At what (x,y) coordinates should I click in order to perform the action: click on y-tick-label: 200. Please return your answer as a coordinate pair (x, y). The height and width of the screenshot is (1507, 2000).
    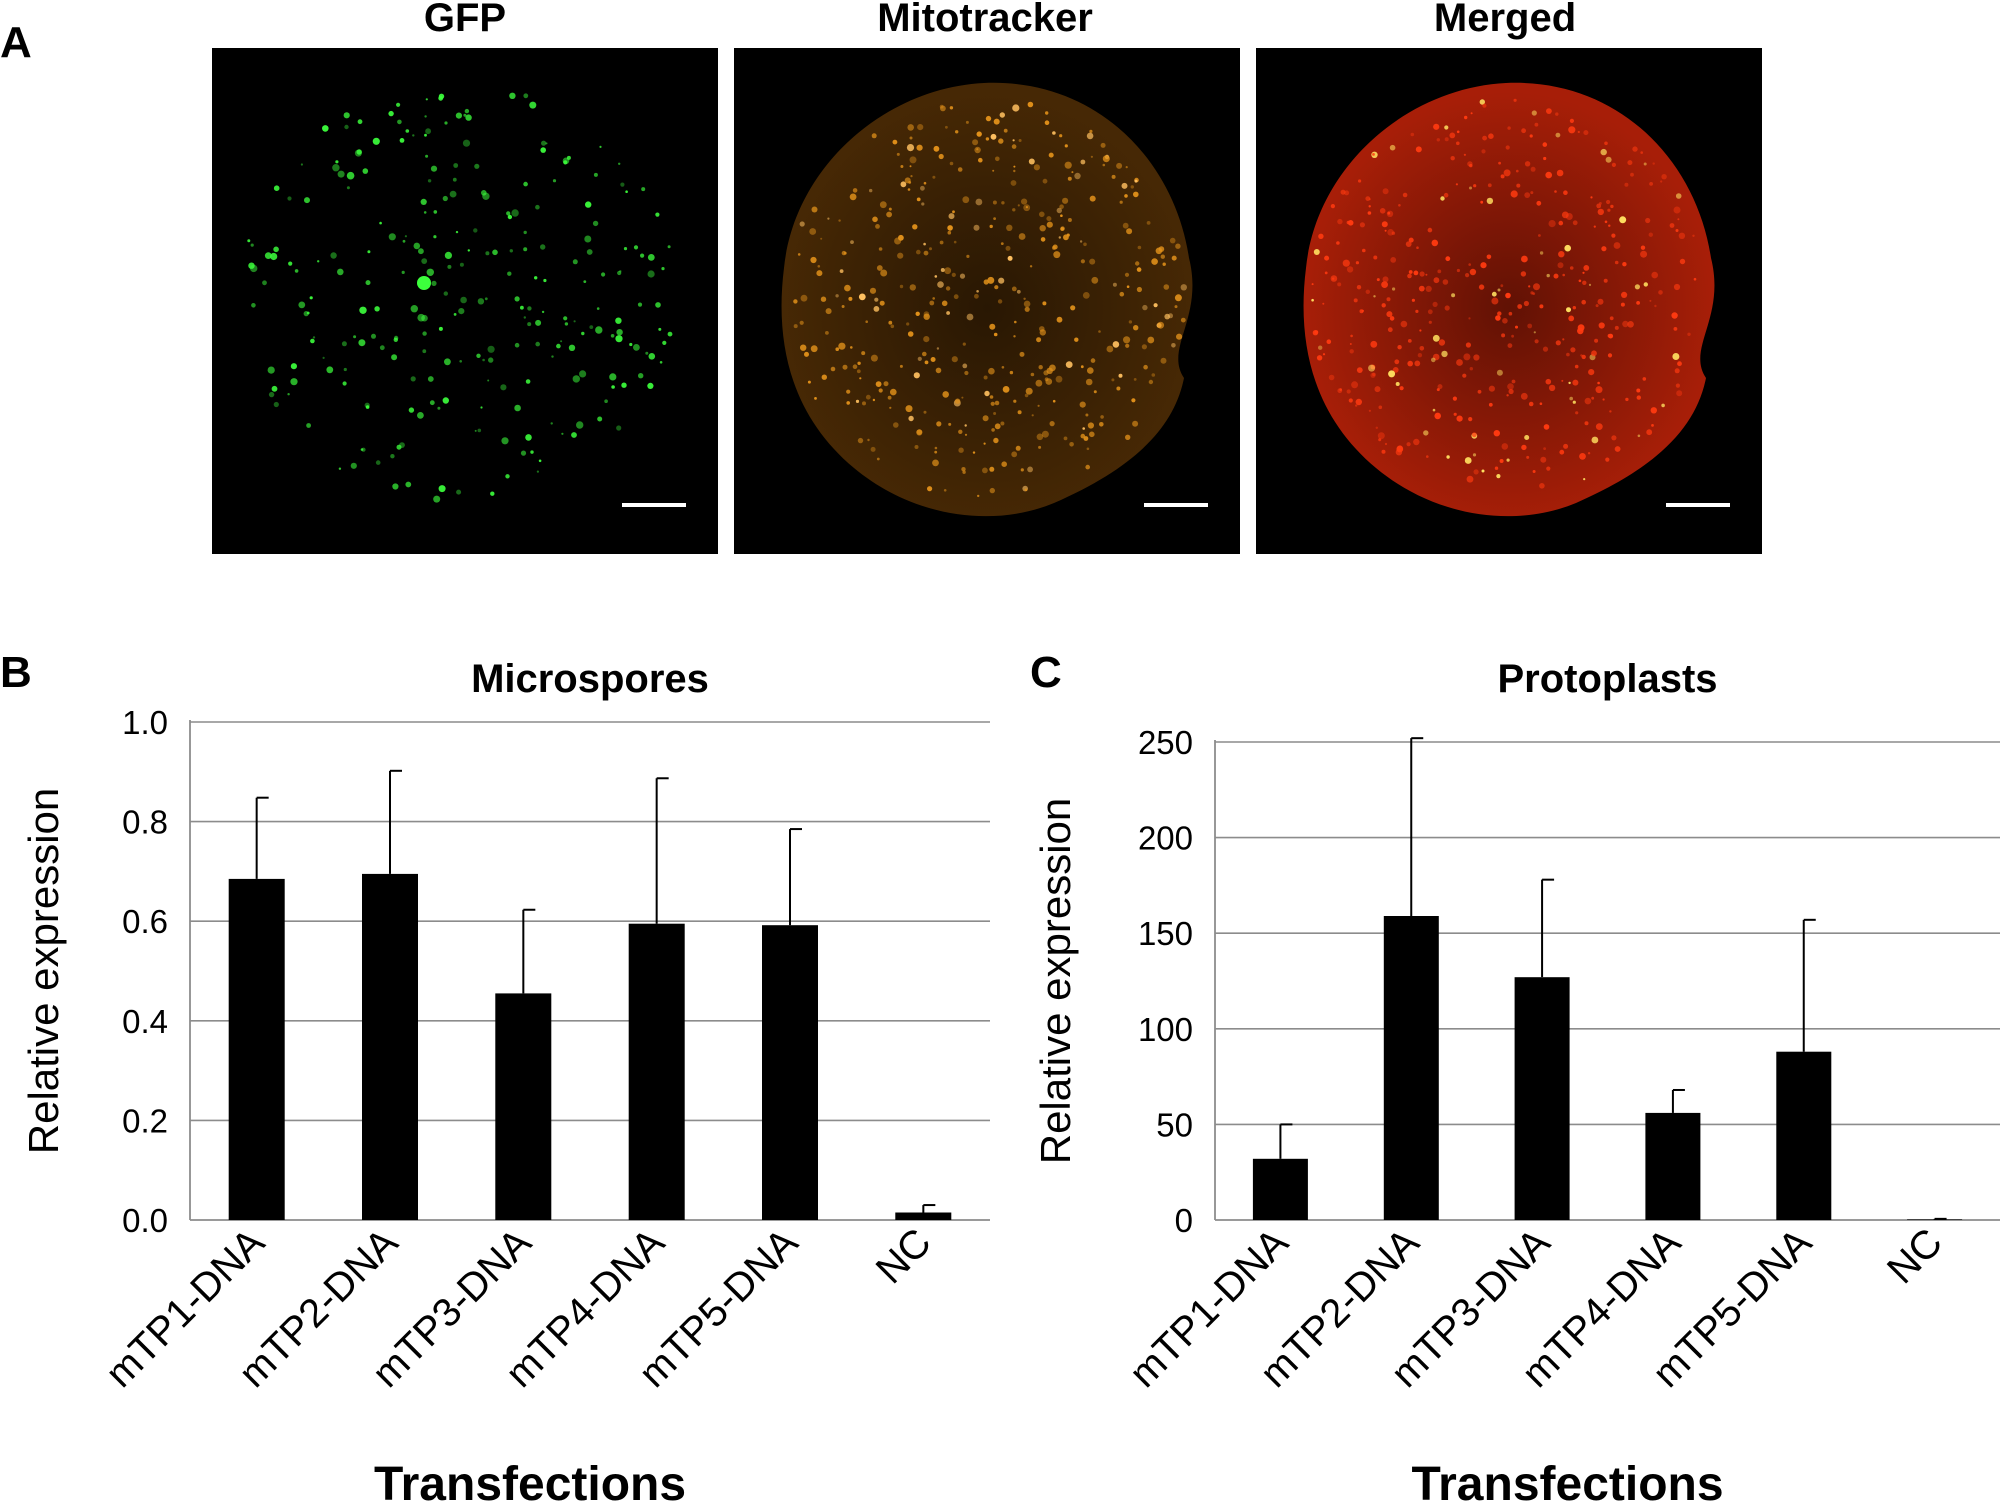
    Looking at the image, I should click on (1165, 838).